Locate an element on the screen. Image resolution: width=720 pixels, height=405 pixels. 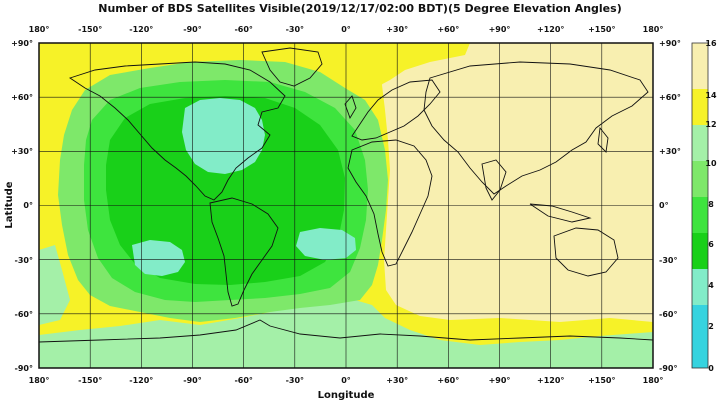
lat-tick-left: +90° is located at coordinates (22, 43).